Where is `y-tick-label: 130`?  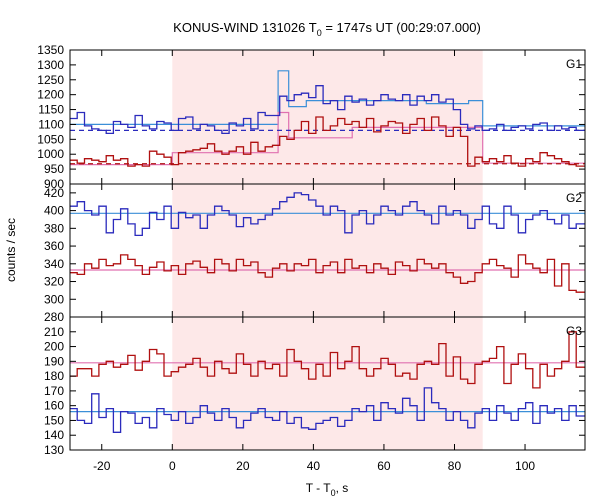
y-tick-label: 130 is located at coordinates (54, 450).